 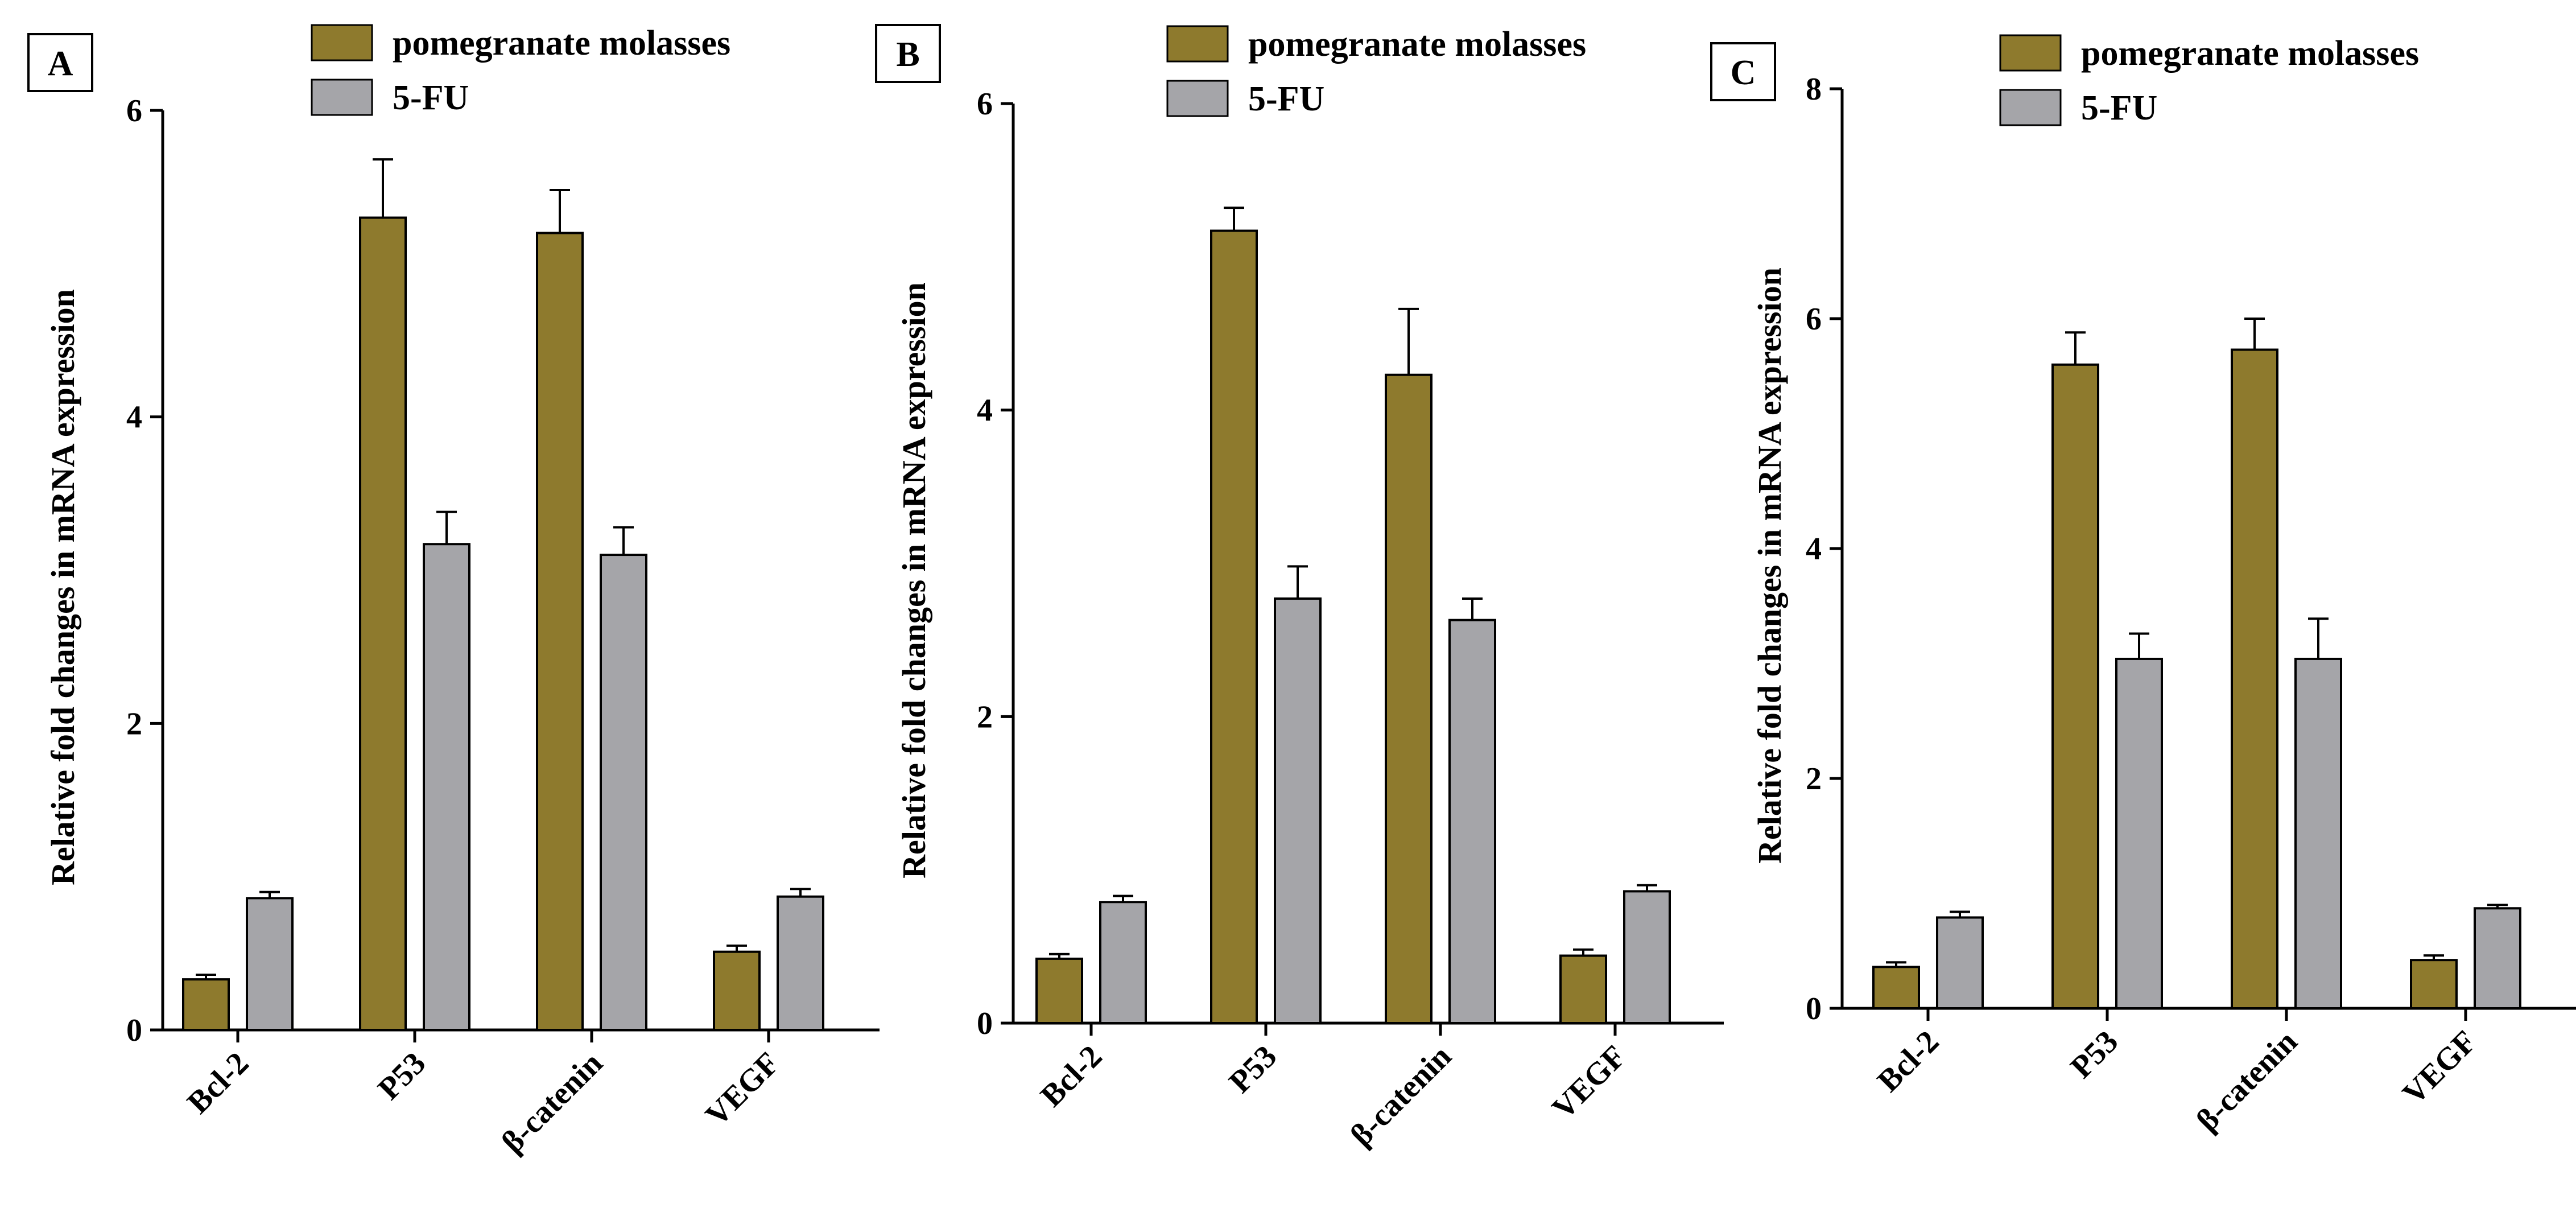 I want to click on panel-label: C, so click(x=1744, y=72).